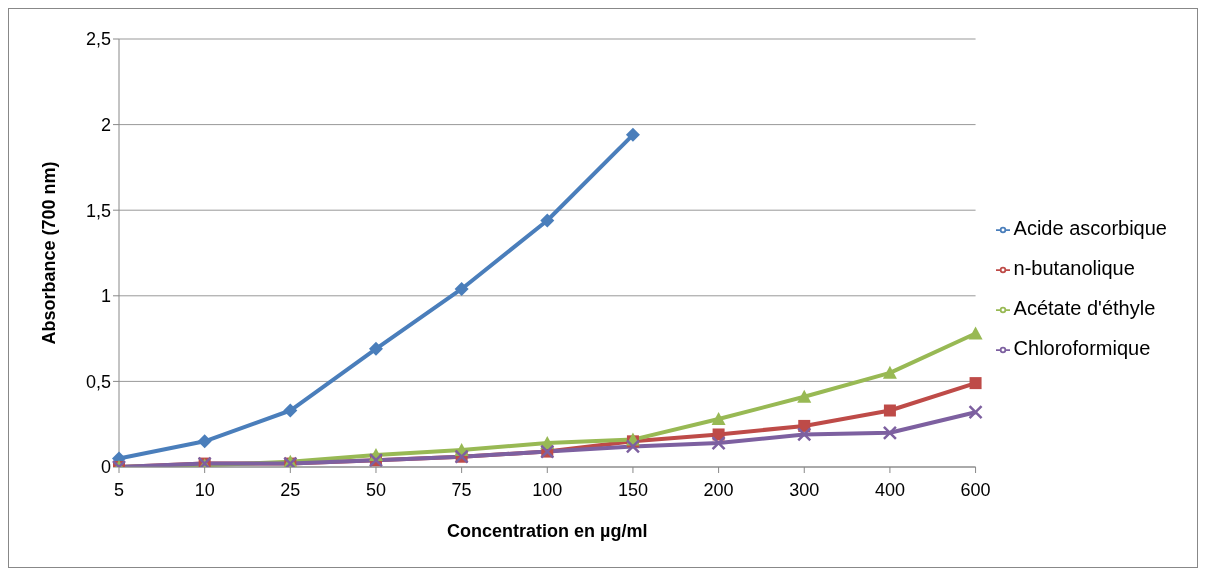 The width and height of the screenshot is (1208, 576). I want to click on y-tick-label: 0, so click(105, 467).